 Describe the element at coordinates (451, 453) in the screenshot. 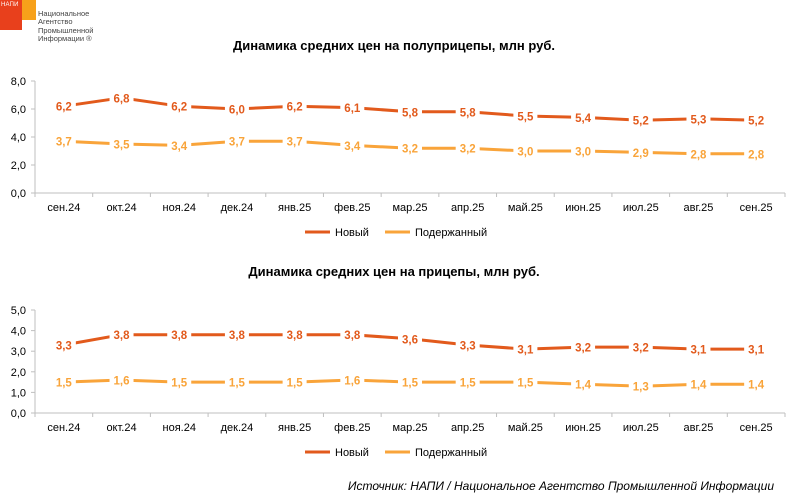

I see `legend-label-used: Подержанный` at that location.